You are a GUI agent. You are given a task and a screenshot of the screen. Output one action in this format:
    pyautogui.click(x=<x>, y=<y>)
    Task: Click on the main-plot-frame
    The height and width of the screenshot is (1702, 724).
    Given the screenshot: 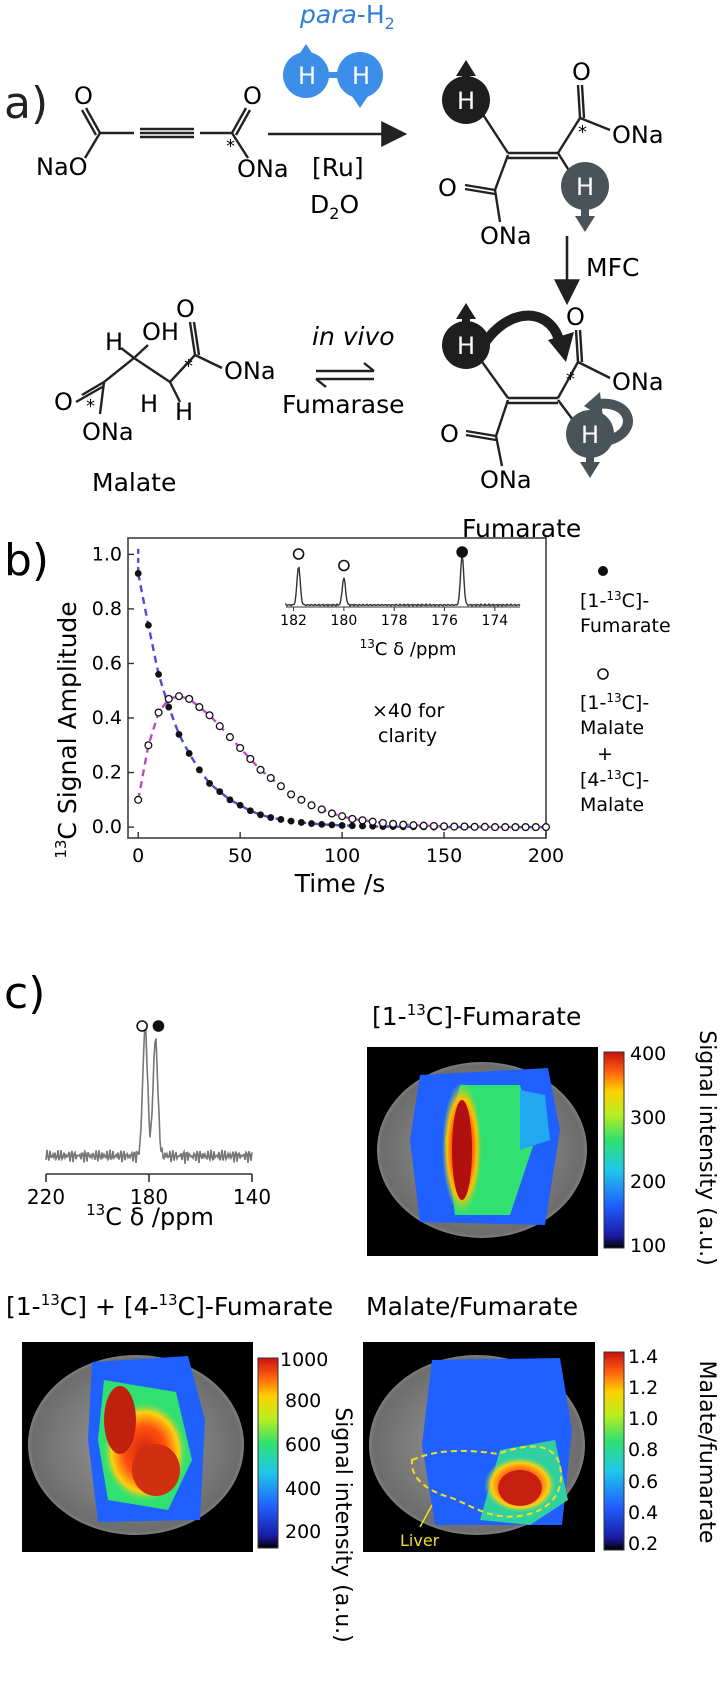 What is the action you would take?
    pyautogui.click(x=337, y=688)
    